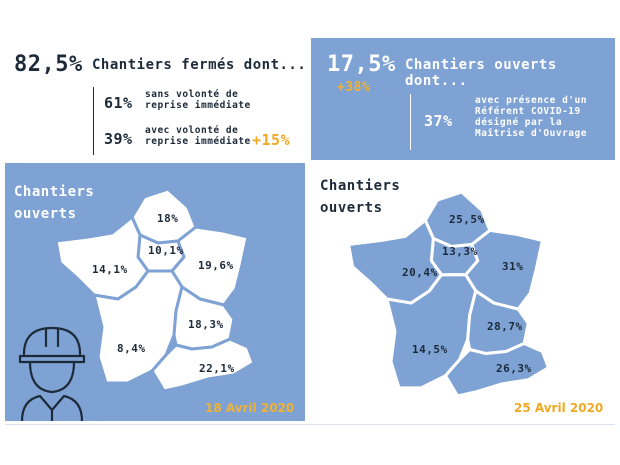  Describe the element at coordinates (206, 324) in the screenshot. I see `left-label-southeast: 18,3%` at that location.